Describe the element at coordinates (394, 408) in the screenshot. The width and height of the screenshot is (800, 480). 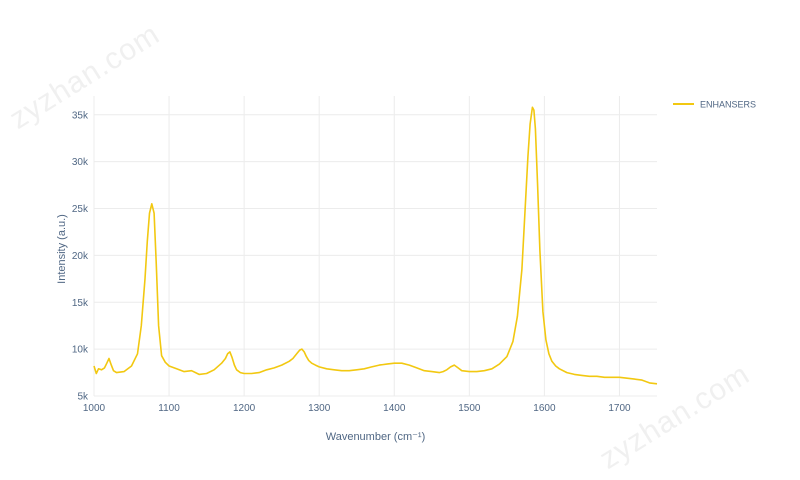
I see `x-tick-label: 1400` at that location.